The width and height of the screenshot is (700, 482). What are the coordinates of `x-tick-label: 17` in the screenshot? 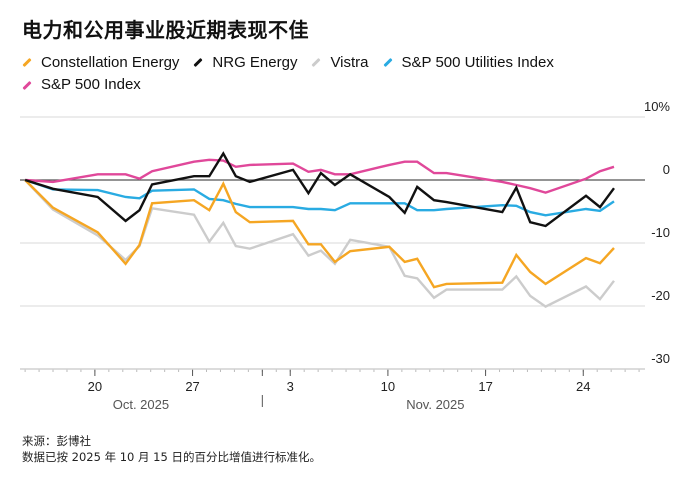 It's located at (485, 386).